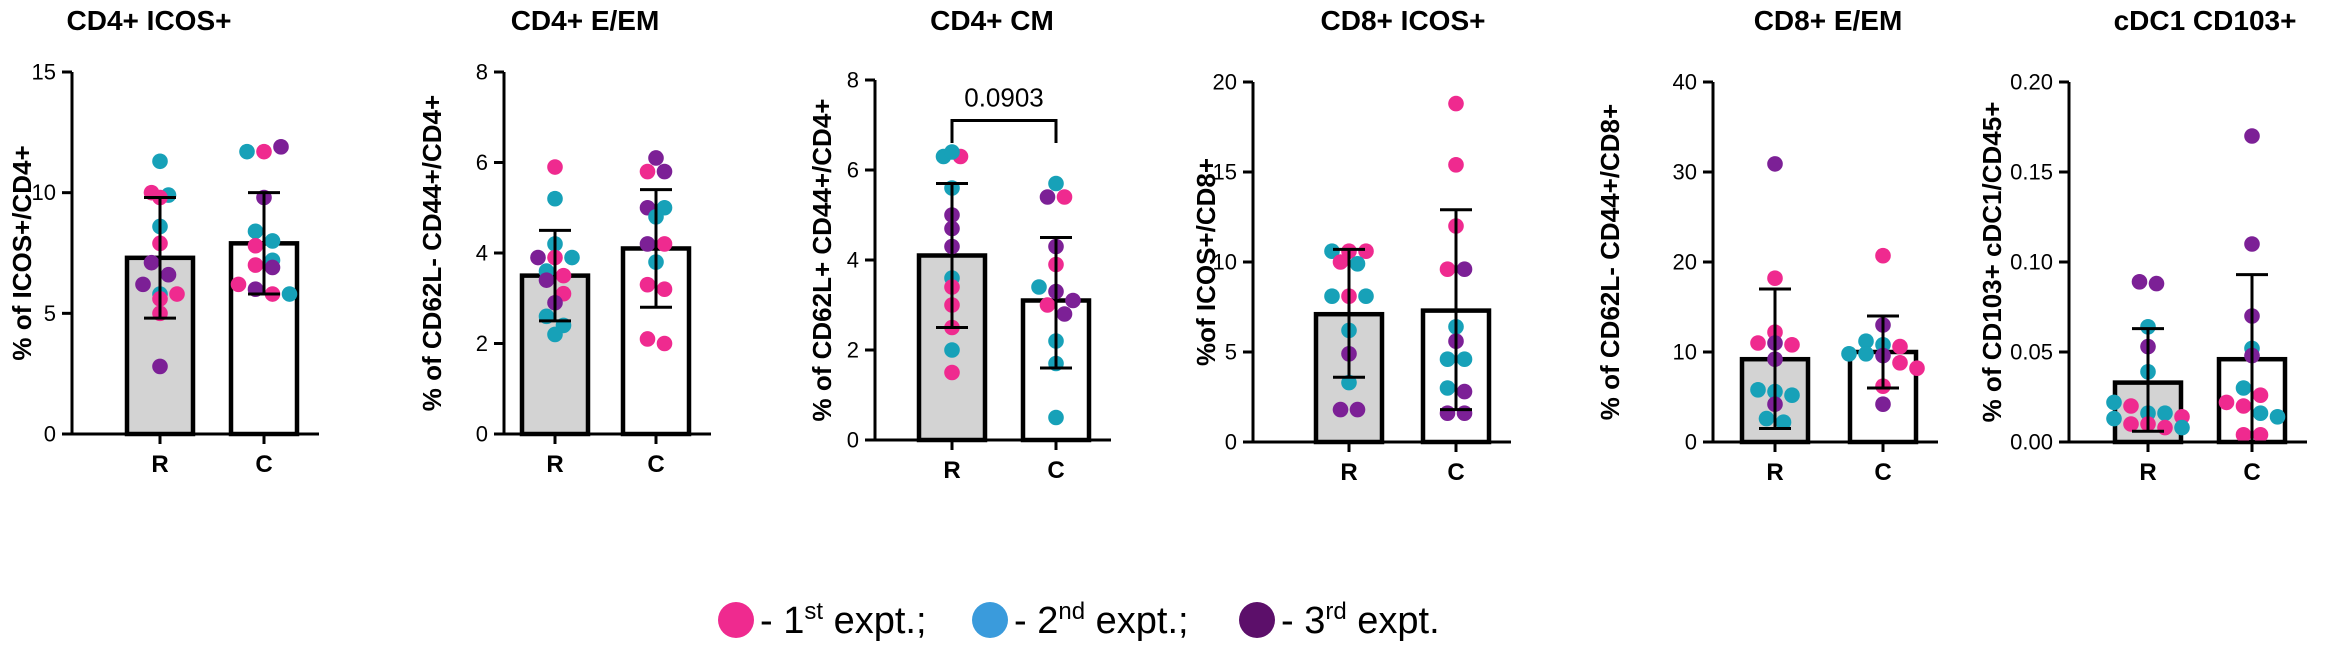 The height and width of the screenshot is (646, 2327). I want to click on legend-superscript: rd, so click(1335, 611).